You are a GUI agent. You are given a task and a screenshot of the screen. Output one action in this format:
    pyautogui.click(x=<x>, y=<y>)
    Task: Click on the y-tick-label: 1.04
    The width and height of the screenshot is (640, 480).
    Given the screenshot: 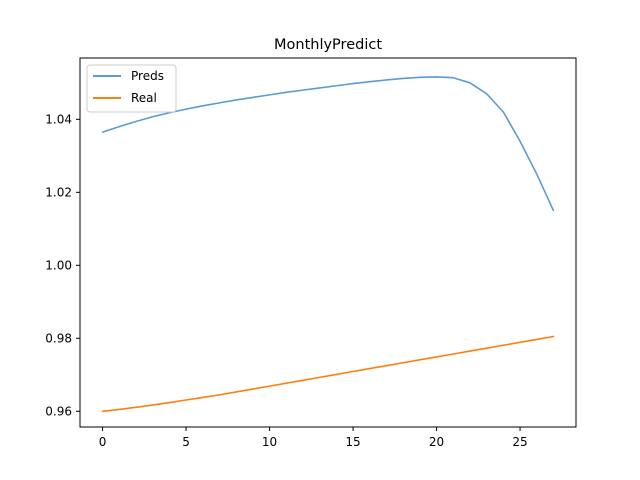 What is the action you would take?
    pyautogui.click(x=58, y=119)
    